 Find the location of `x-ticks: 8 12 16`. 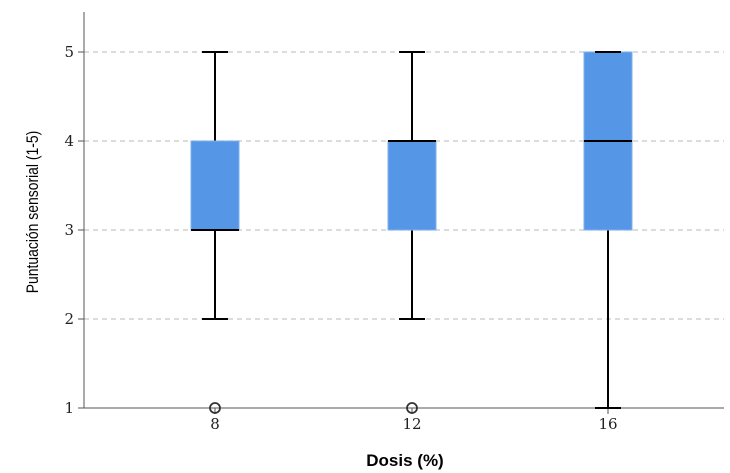

x-ticks: 8 12 16 is located at coordinates (414, 420).